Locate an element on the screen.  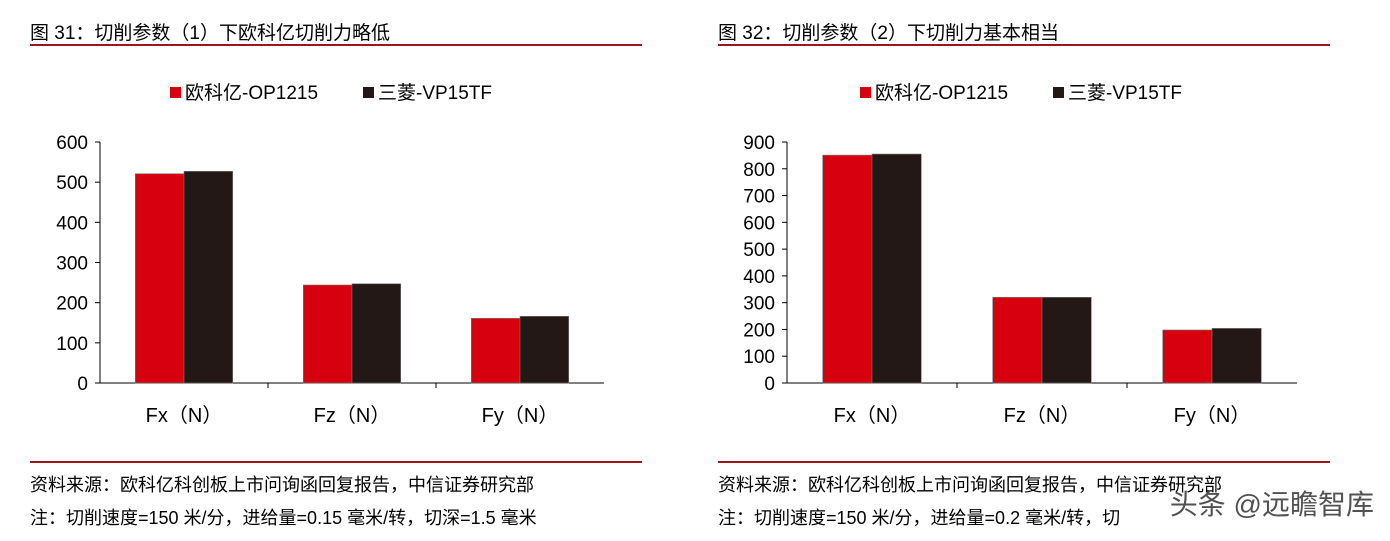
y-tick-label: 900 is located at coordinates (759, 143).